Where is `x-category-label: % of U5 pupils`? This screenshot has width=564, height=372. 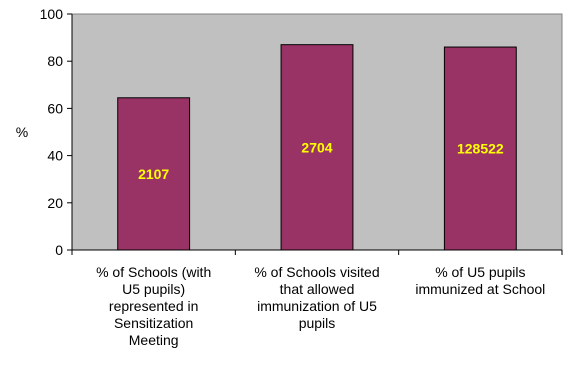 x-category-label: % of U5 pupils is located at coordinates (480, 272).